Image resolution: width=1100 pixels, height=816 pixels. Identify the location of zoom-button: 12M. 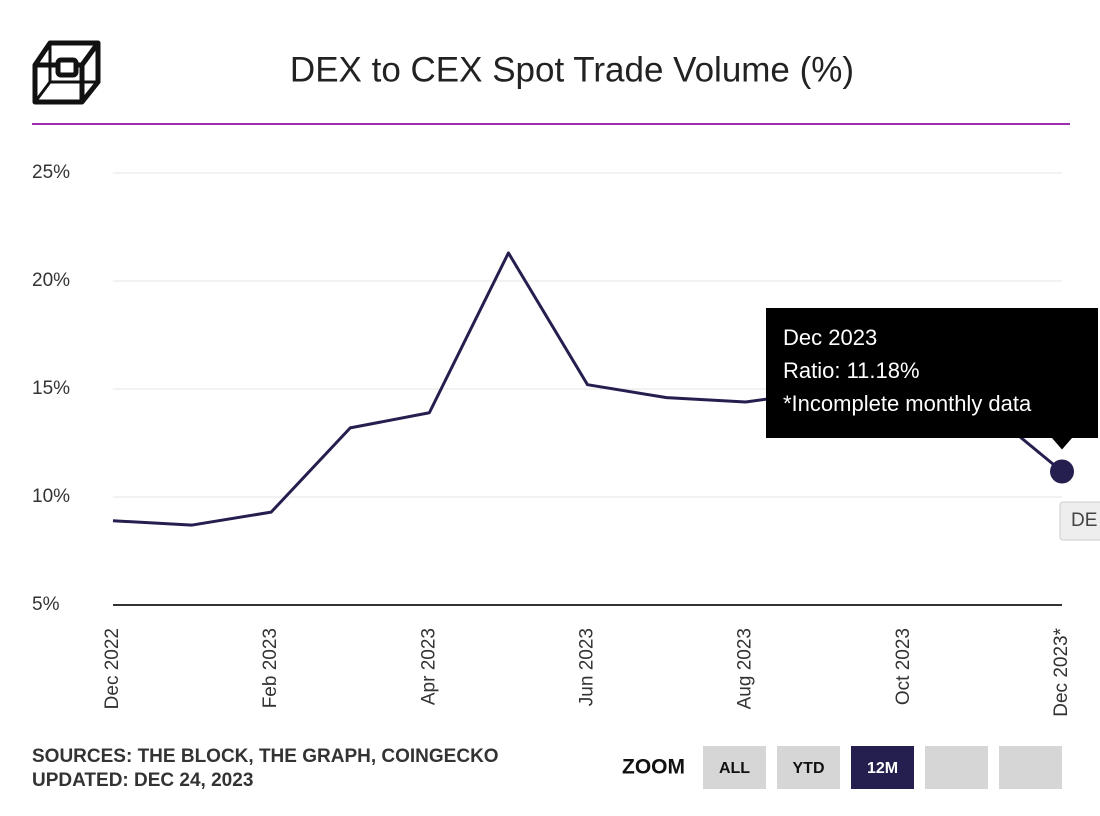
(882, 767).